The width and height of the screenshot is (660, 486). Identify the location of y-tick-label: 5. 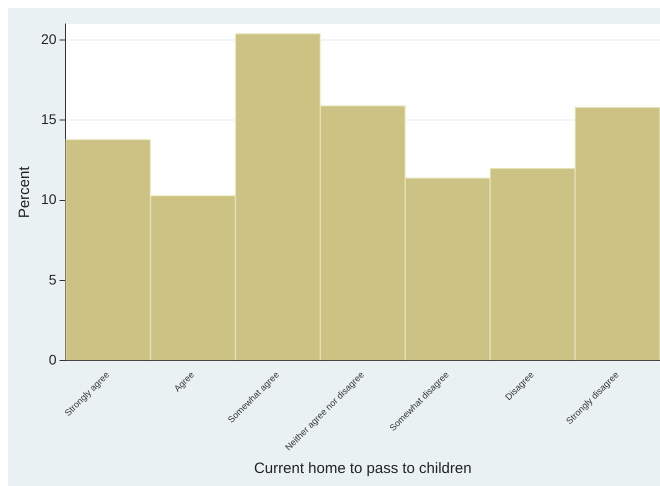
(52, 279).